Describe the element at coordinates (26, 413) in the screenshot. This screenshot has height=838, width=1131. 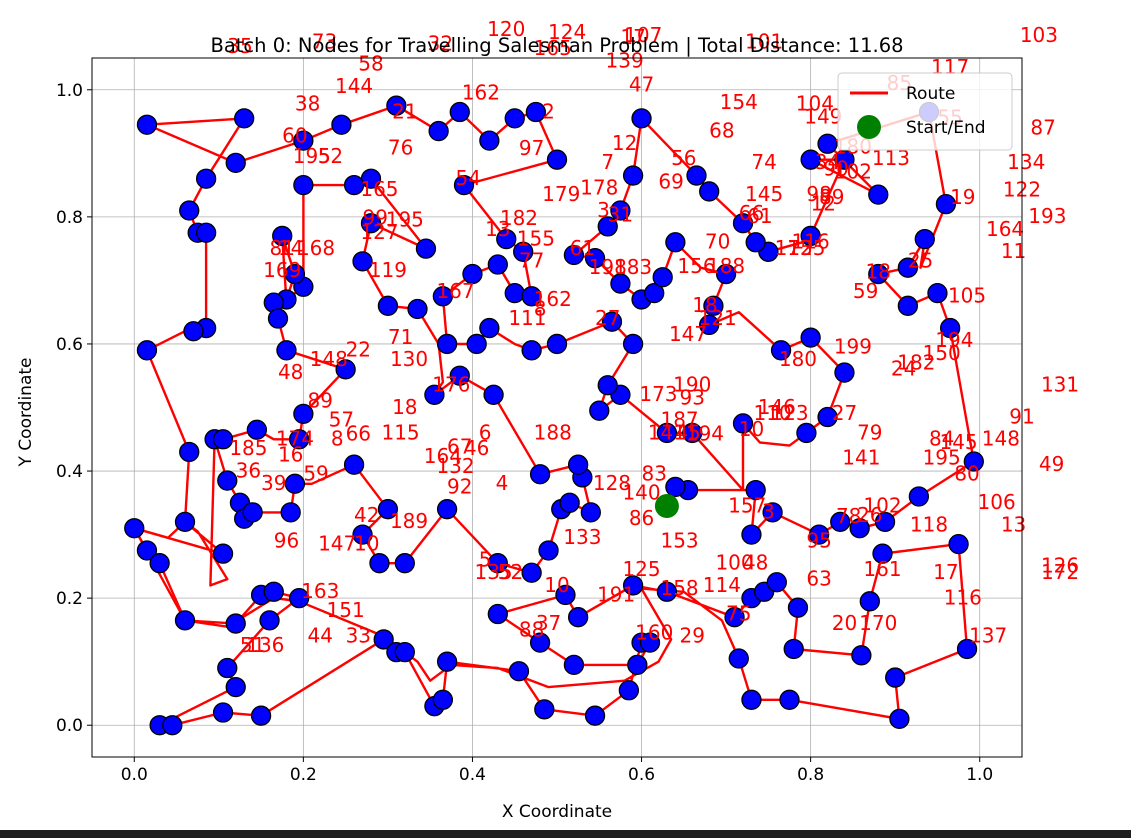
I see `y-axis-label: Y Coordinate` at that location.